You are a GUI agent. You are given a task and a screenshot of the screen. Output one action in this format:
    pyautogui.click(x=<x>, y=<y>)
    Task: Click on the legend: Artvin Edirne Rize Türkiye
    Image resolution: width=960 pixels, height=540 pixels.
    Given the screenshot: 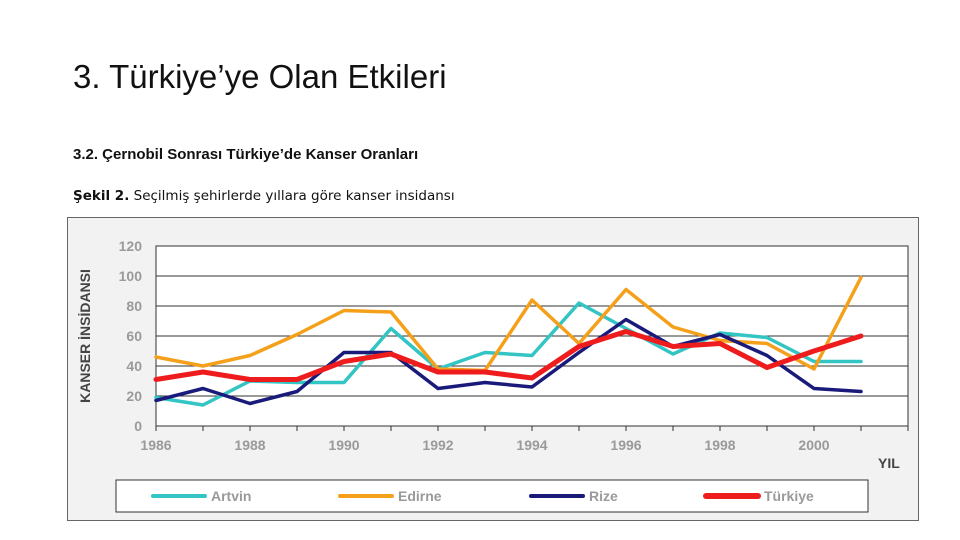 What is the action you would take?
    pyautogui.click(x=482, y=496)
    